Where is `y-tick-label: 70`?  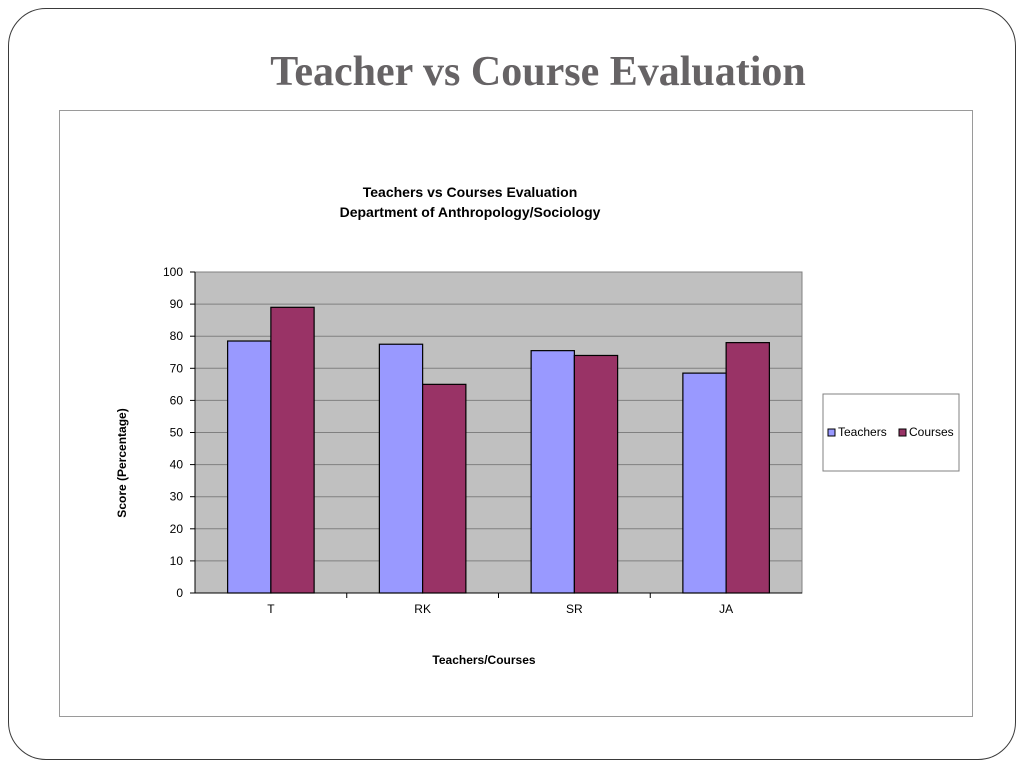 y-tick-label: 70 is located at coordinates (177, 368).